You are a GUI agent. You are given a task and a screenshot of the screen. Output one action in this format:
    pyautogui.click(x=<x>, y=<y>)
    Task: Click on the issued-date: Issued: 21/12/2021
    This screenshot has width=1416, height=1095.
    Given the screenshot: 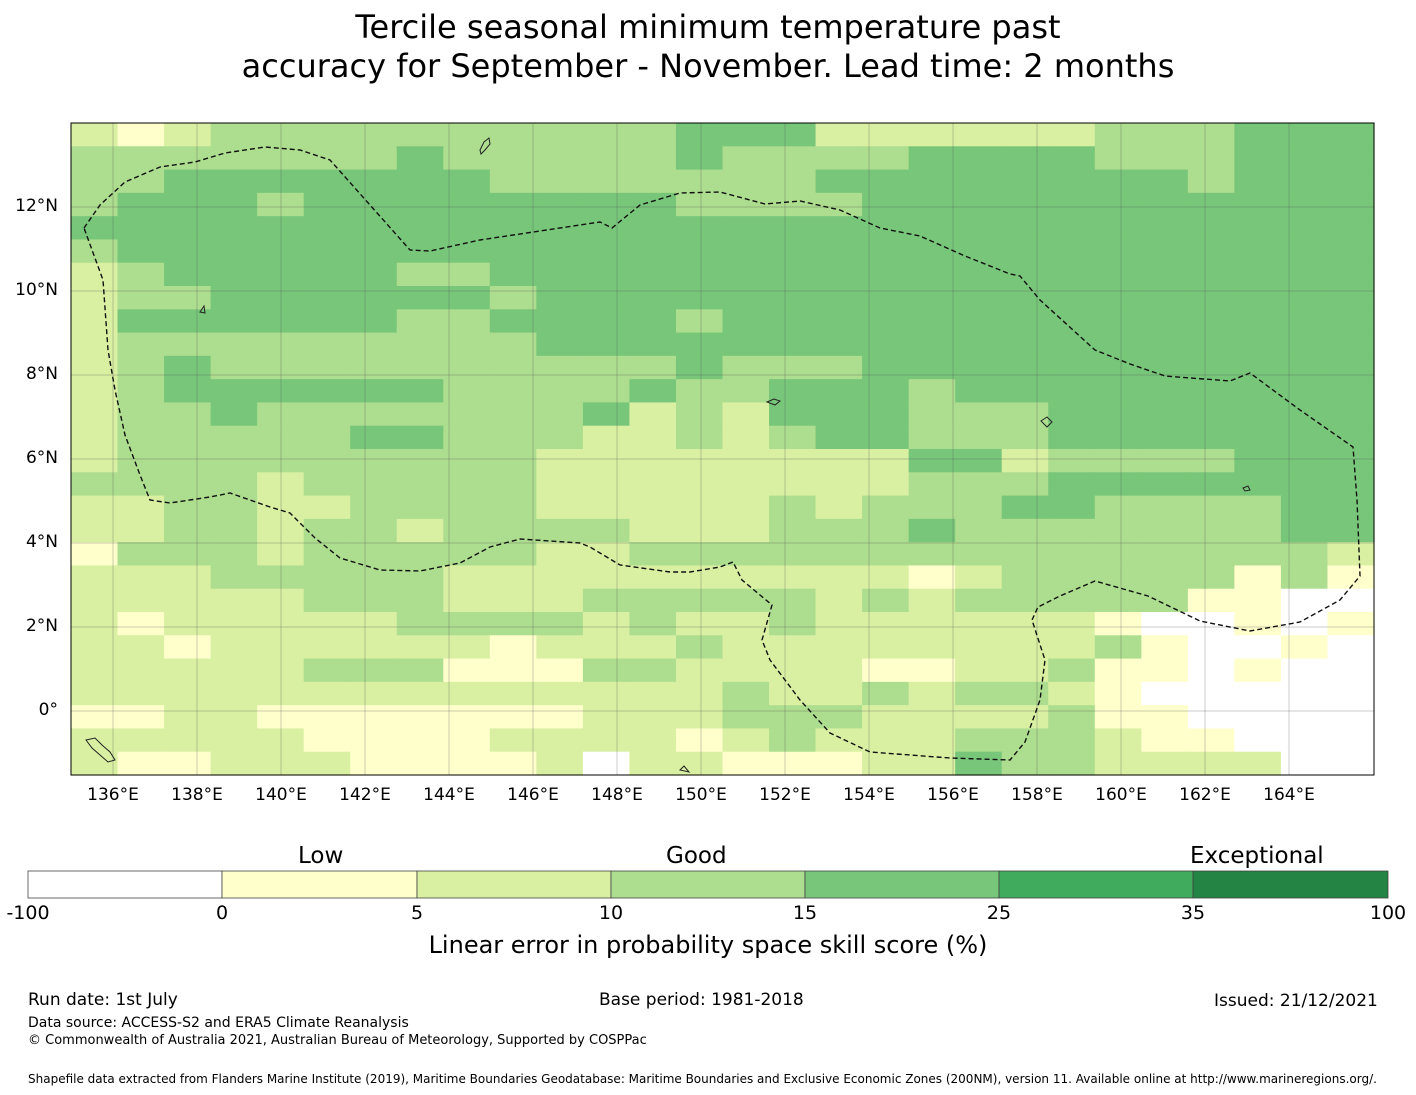 What is the action you would take?
    pyautogui.click(x=1296, y=1001)
    